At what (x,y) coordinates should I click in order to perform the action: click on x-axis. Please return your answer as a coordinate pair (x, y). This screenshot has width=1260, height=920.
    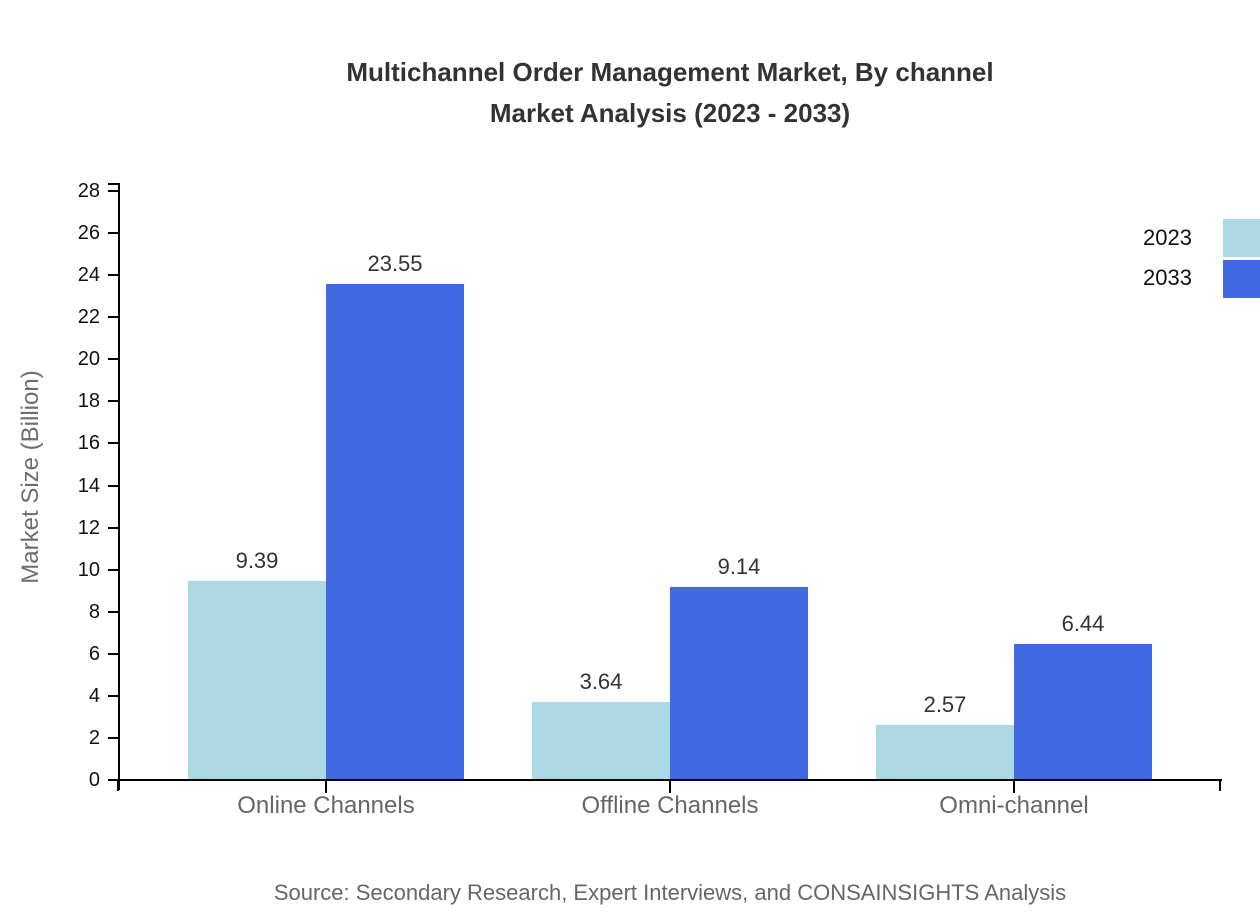
    Looking at the image, I should click on (669, 780).